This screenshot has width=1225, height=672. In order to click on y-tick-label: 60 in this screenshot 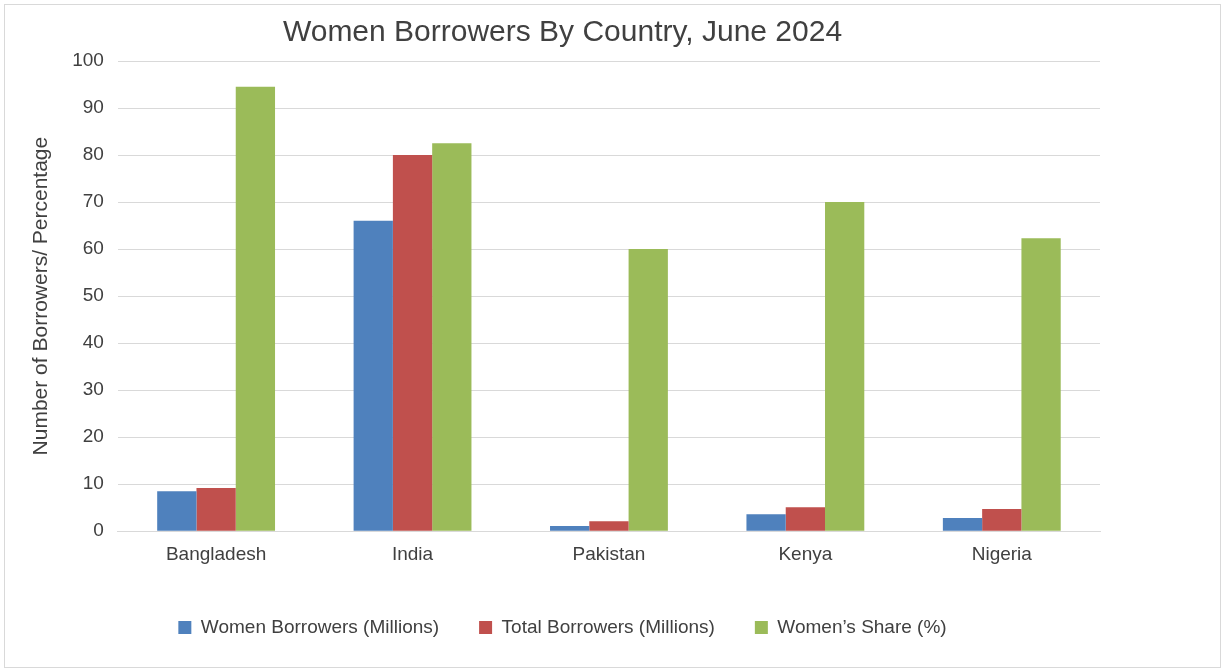, I will do `click(93, 248)`.